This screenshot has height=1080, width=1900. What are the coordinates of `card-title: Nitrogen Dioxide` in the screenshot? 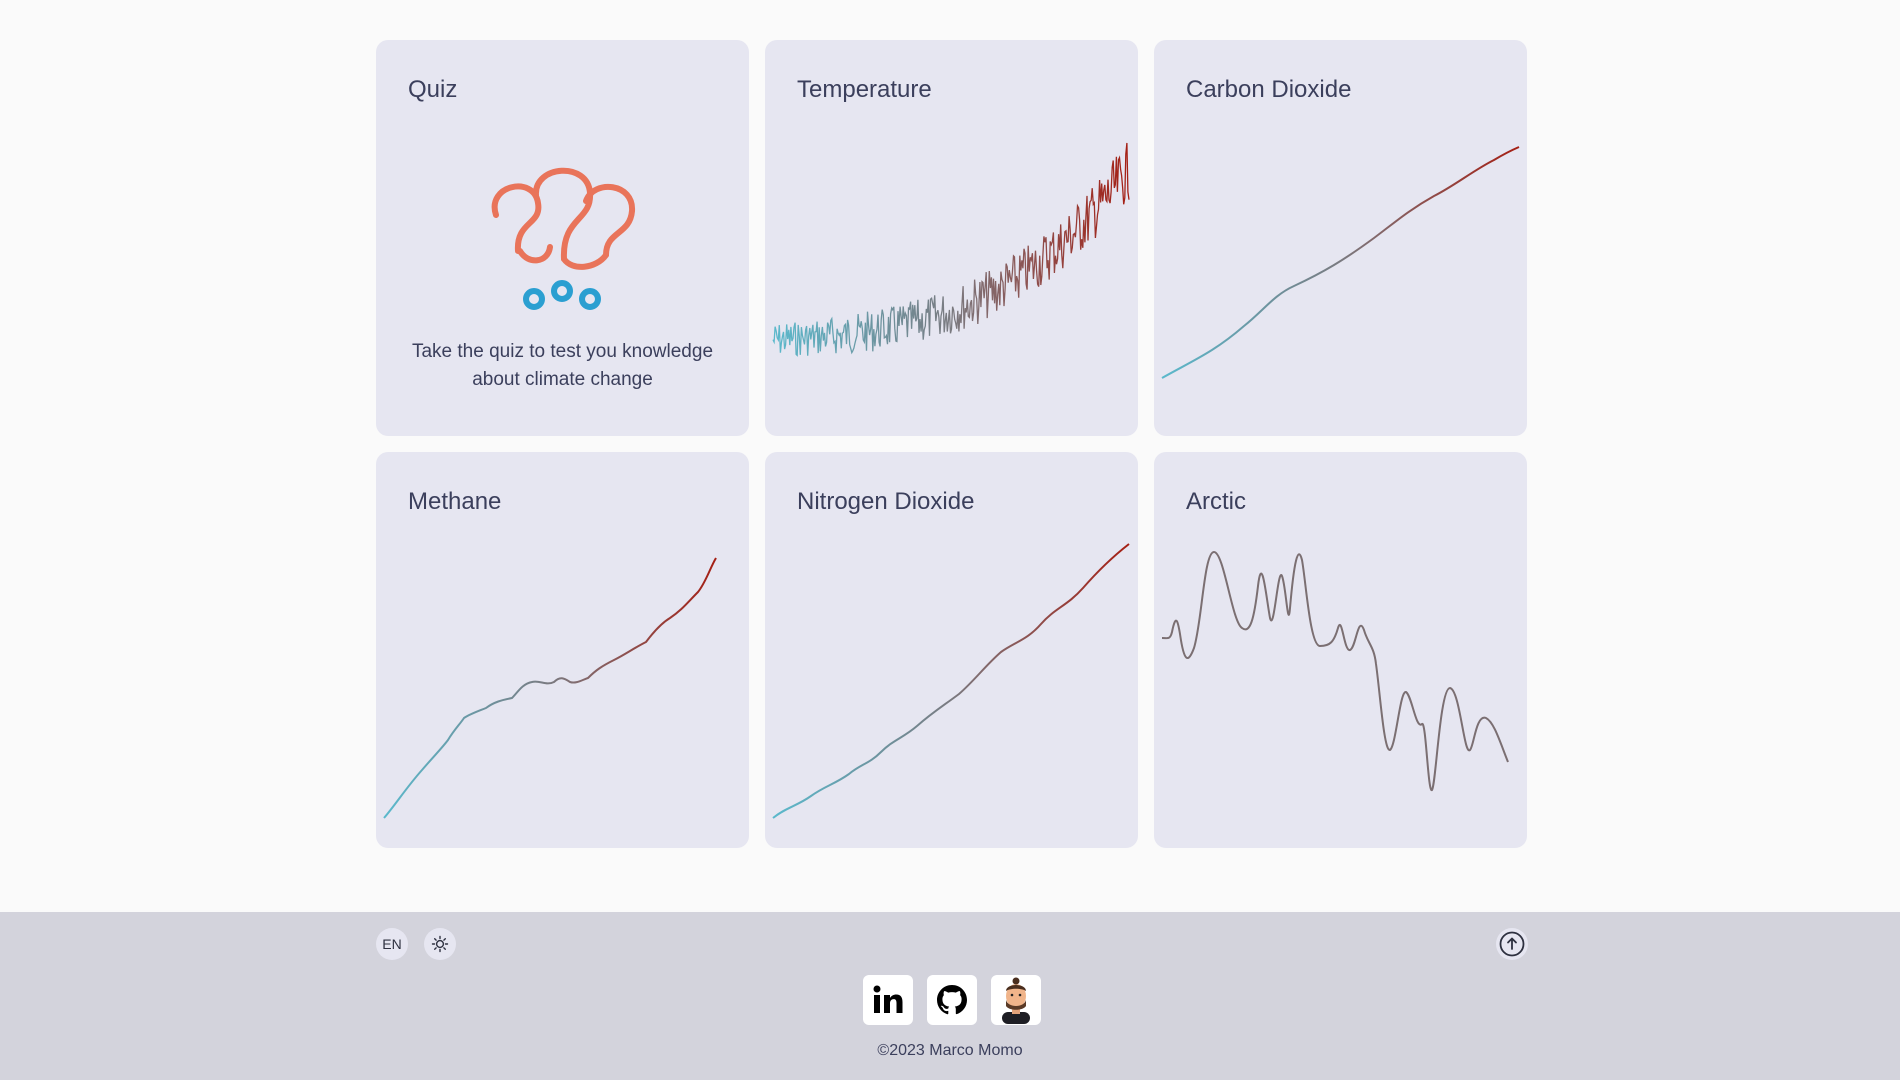 It's located at (886, 501).